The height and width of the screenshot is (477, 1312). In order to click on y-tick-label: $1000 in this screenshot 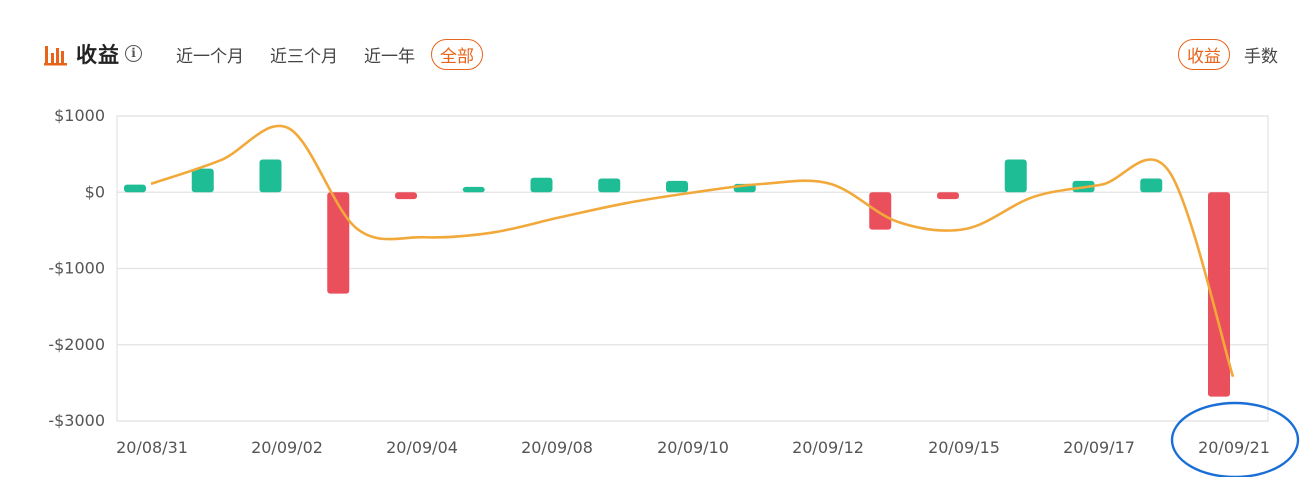, I will do `click(79, 115)`.